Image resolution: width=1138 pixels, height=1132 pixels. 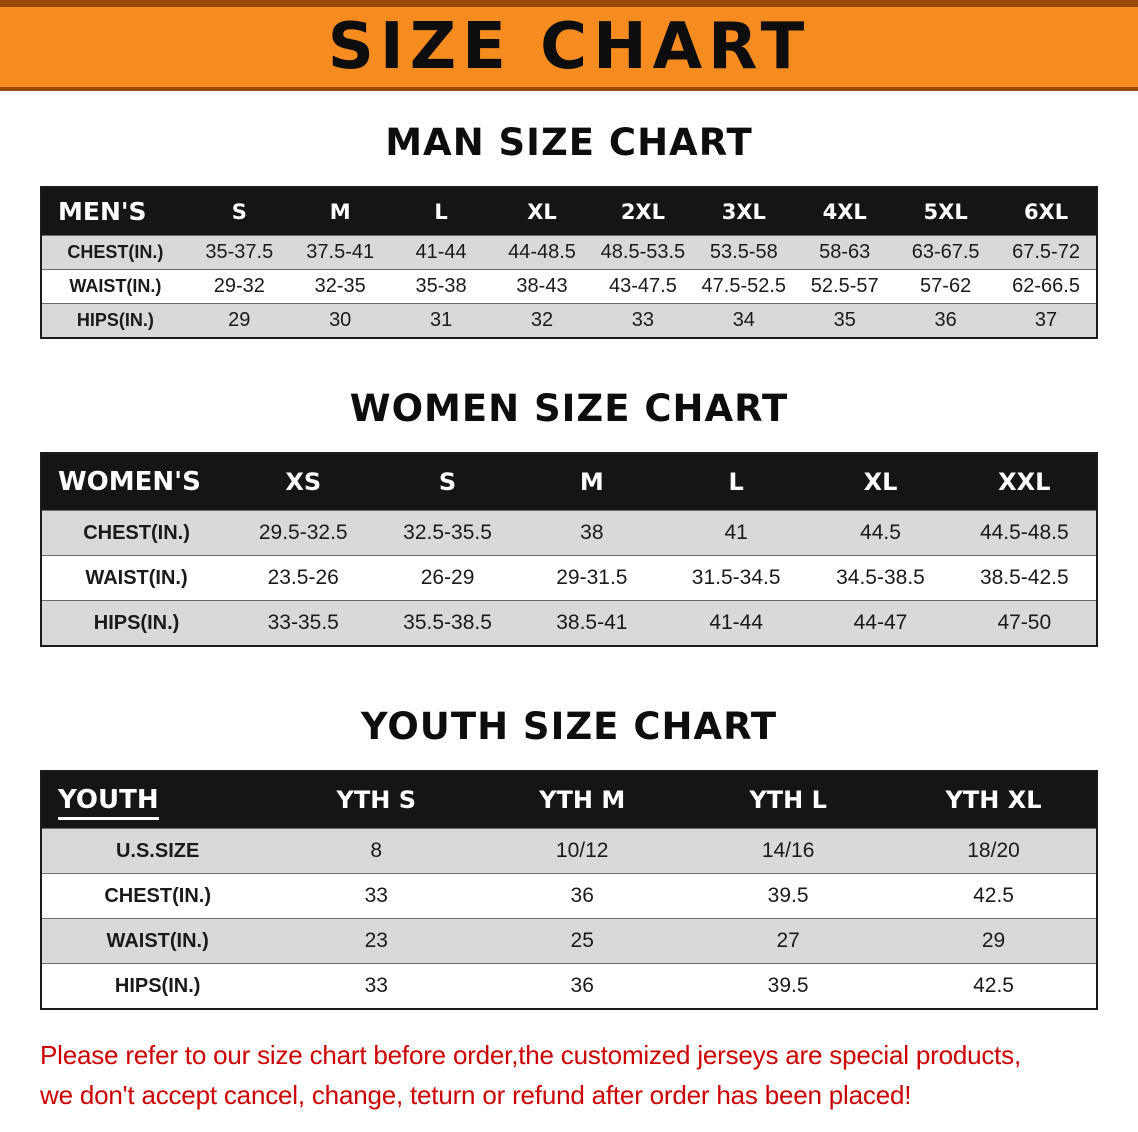 I want to click on table-cell: 57-62, so click(x=946, y=286).